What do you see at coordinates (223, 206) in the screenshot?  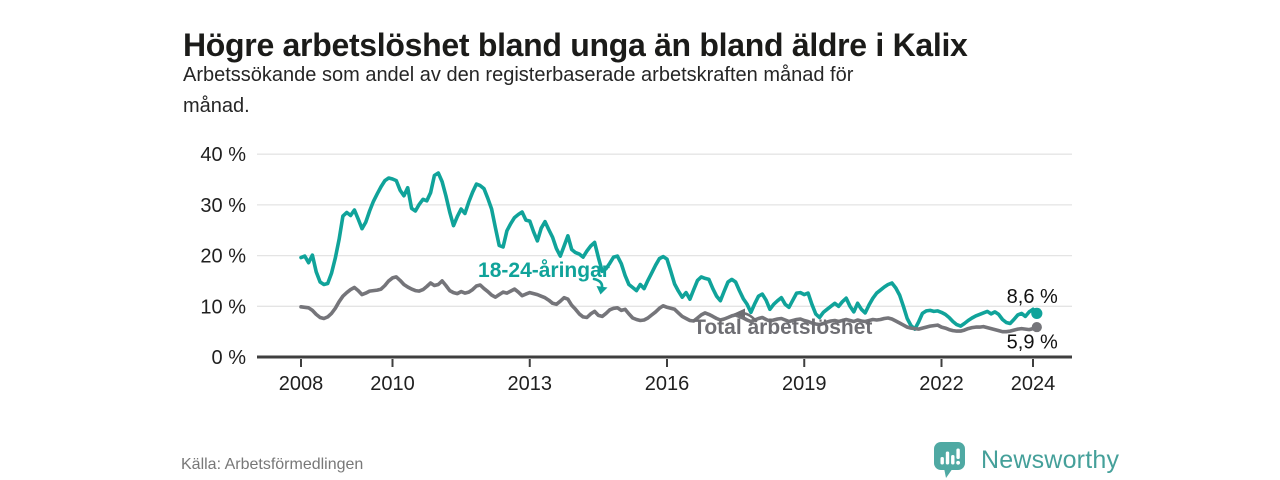 I see `y-tick-label: 30 %` at bounding box center [223, 206].